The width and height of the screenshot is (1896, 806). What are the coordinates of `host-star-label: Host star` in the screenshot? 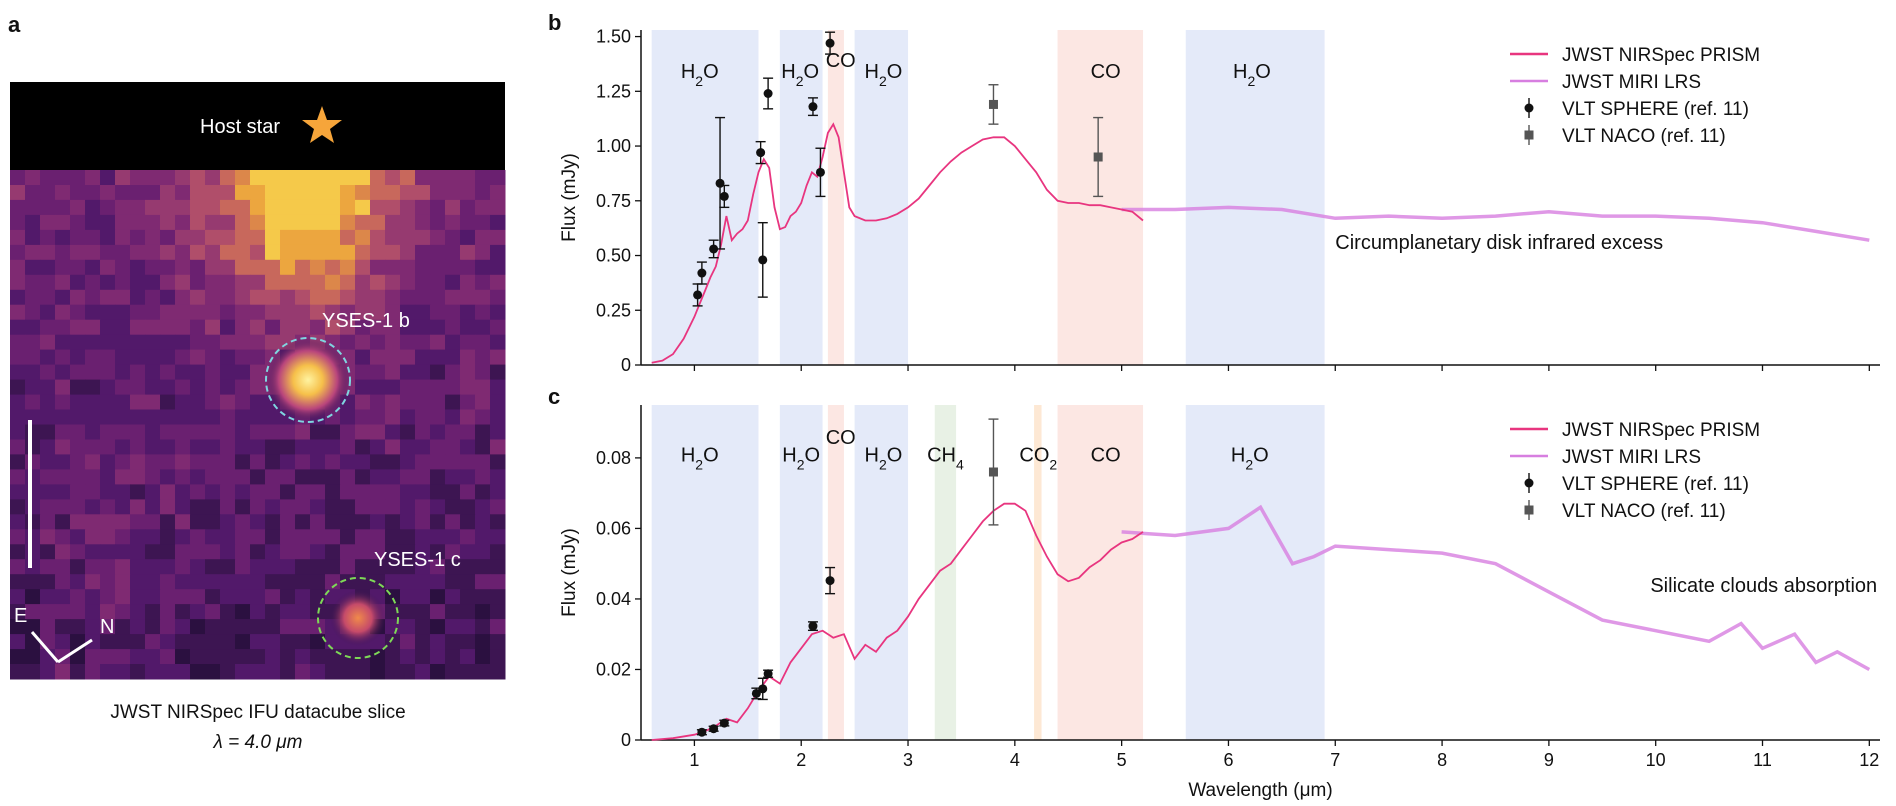 It's located at (240, 127).